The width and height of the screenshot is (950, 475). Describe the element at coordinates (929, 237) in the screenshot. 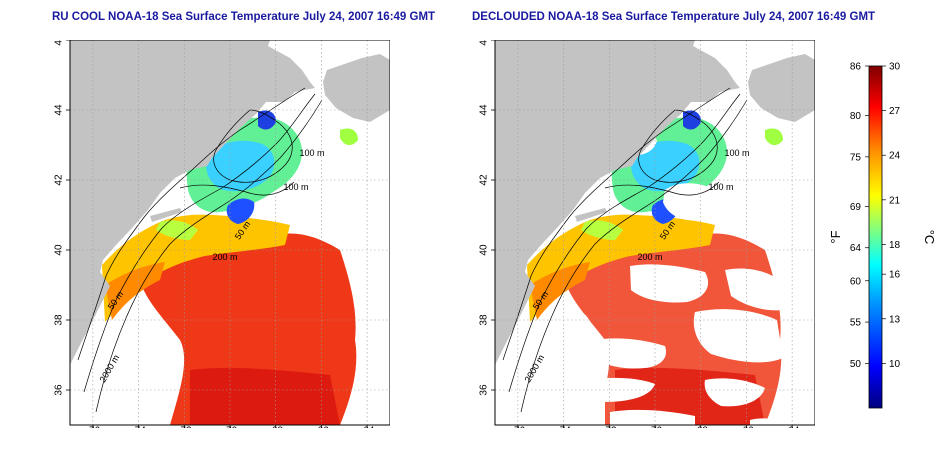

I see `celsius-unit-label: °C` at that location.